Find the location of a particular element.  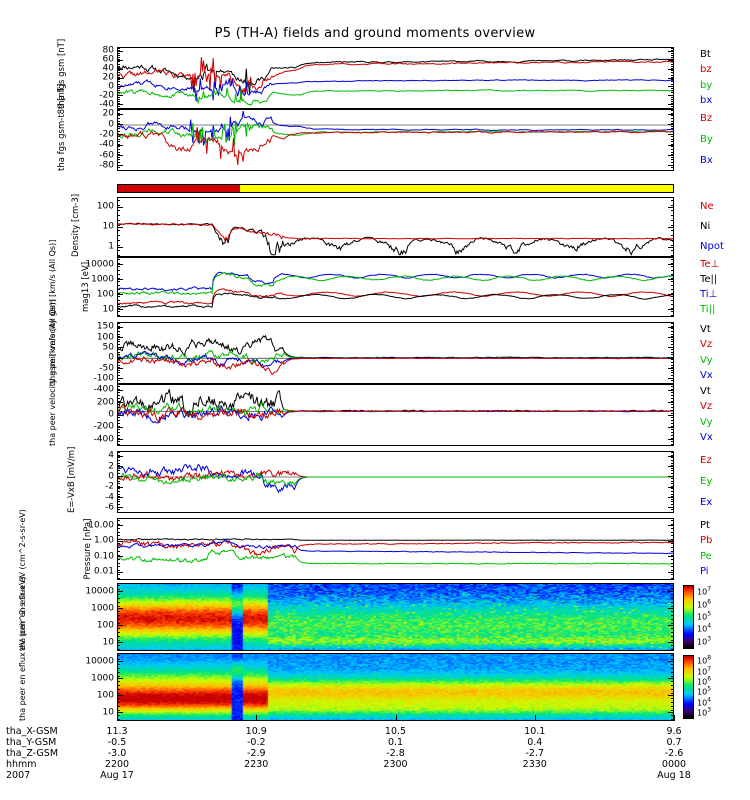

bottom-axis-label-thaygsm: tha_Y-GSM is located at coordinates (31, 742).